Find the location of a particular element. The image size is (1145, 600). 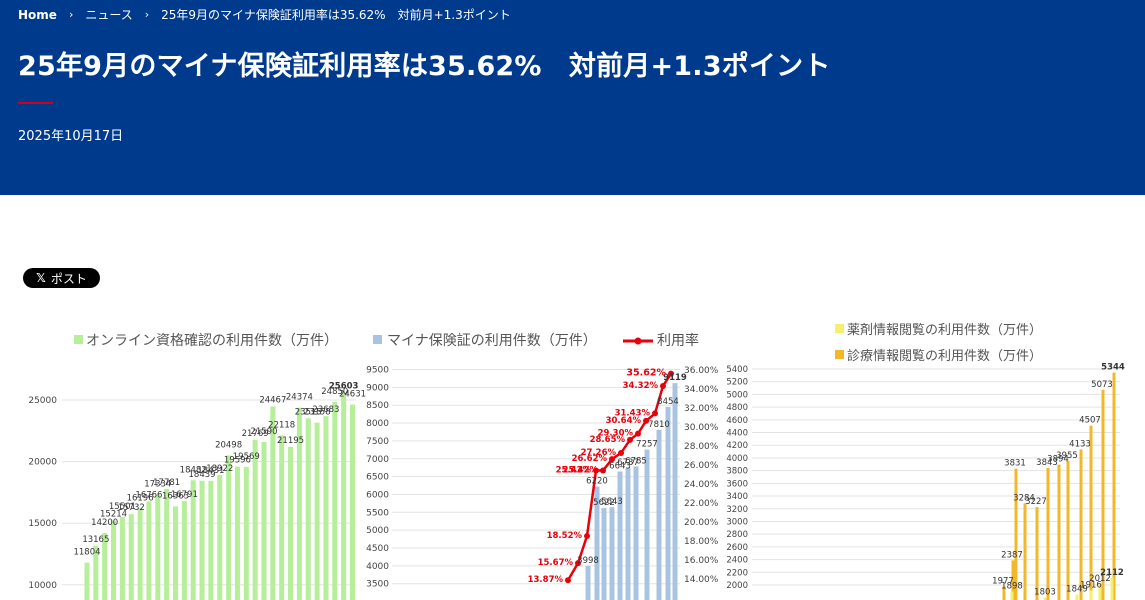

data-label: 23515 is located at coordinates (308, 412).